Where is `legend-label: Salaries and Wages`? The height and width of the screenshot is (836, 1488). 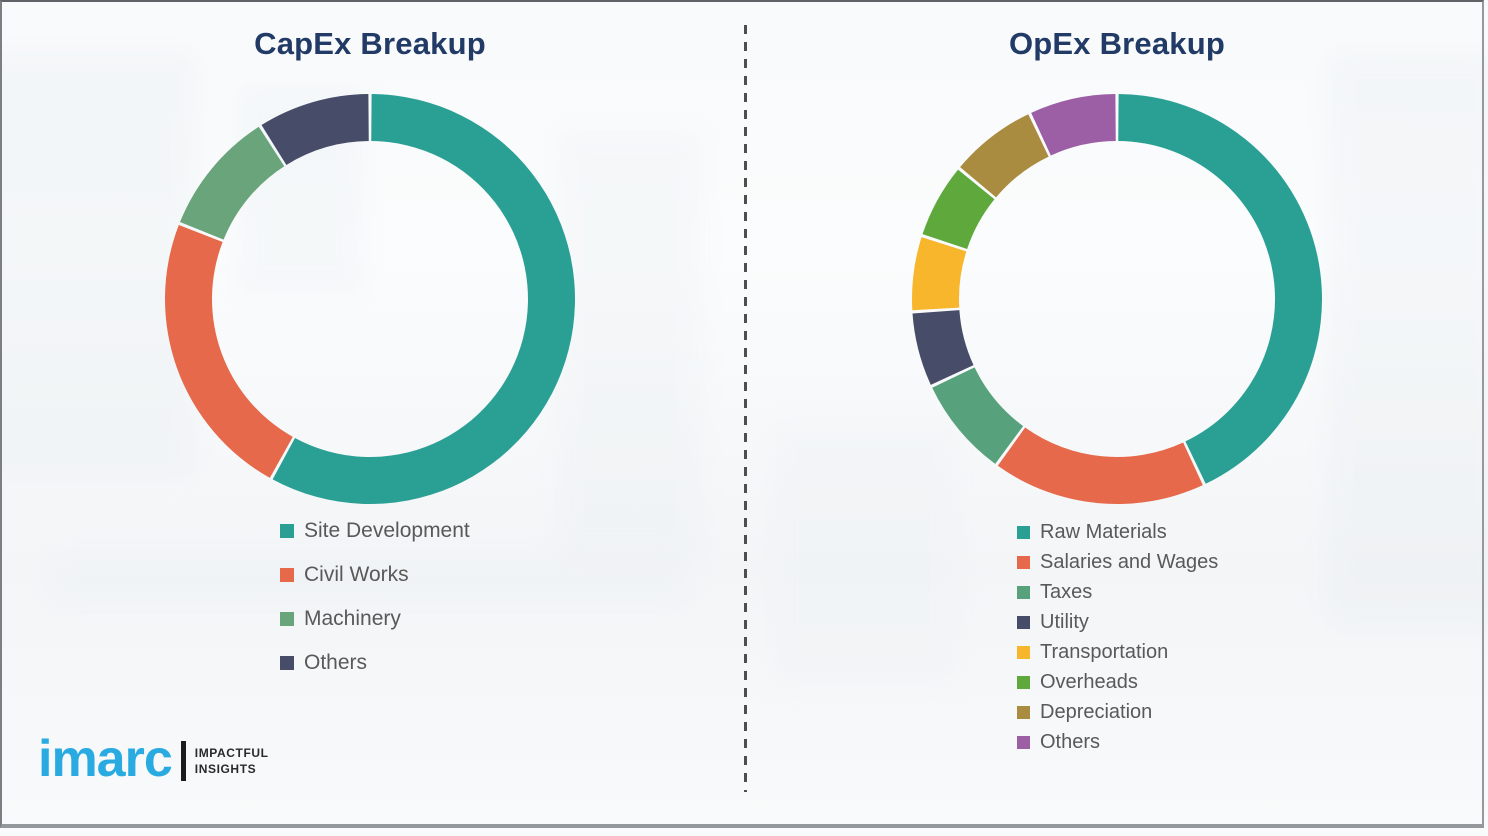 legend-label: Salaries and Wages is located at coordinates (1129, 561).